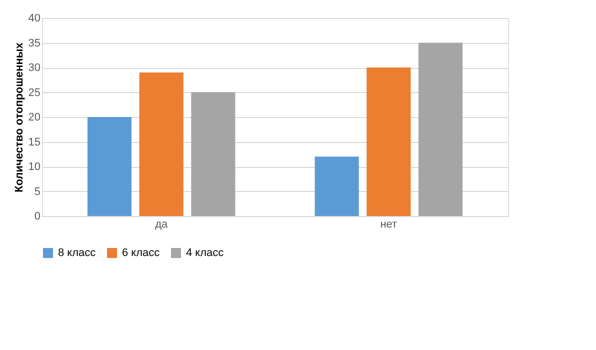  Describe the element at coordinates (37, 192) in the screenshot. I see `y-tick-label: 5` at that location.